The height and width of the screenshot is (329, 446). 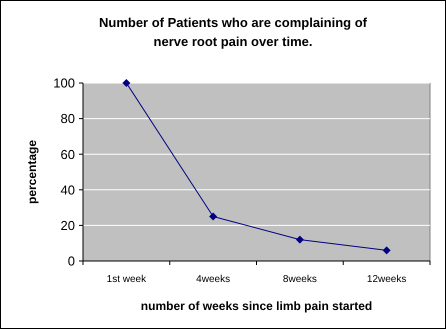 I want to click on chart-title: Number of Patients who are complaining of nerve root pain over time., so click(x=233, y=32).